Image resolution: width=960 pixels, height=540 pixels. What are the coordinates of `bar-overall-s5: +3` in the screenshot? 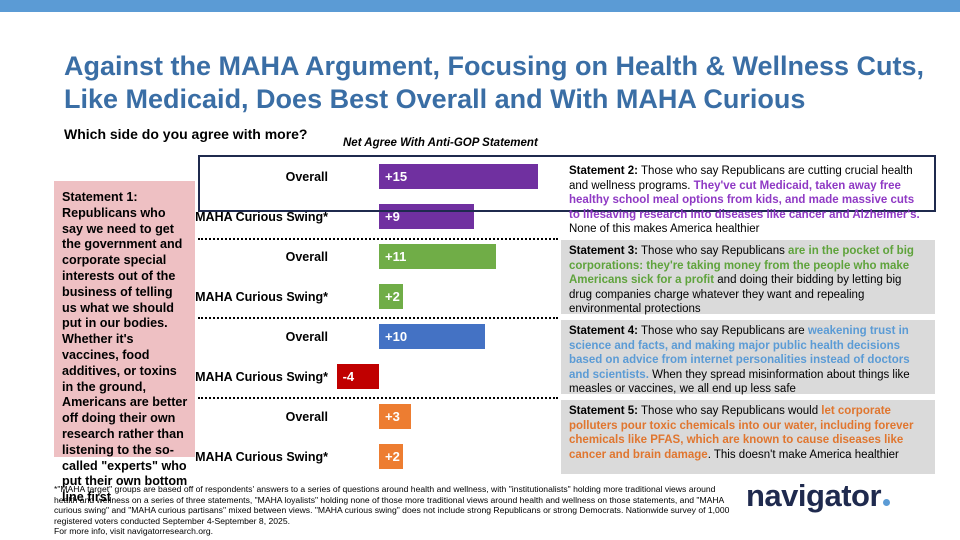 It's located at (395, 416).